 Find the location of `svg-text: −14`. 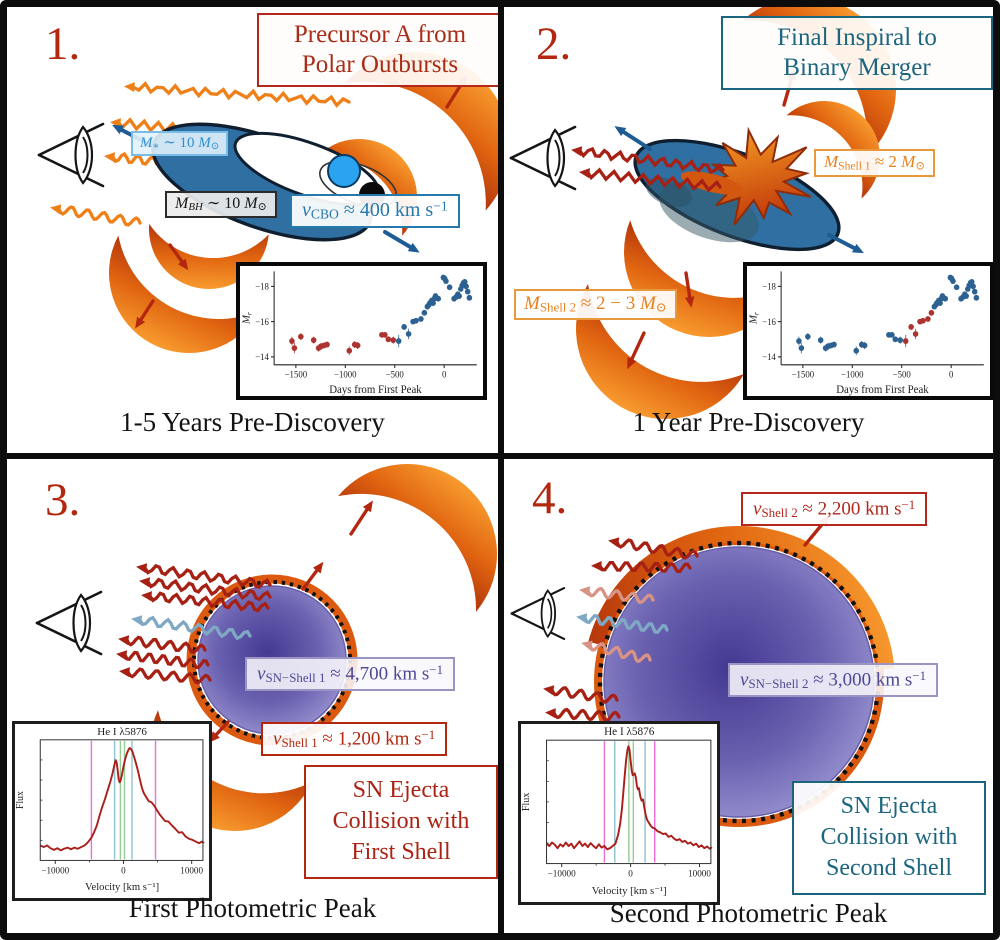

svg-text: −14 is located at coordinates (262, 357).